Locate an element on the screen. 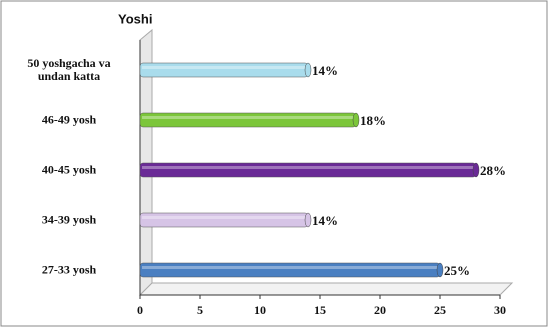 The width and height of the screenshot is (549, 328). y-tick-label: 50 yoshgacha va undan katta is located at coordinates (69, 69).